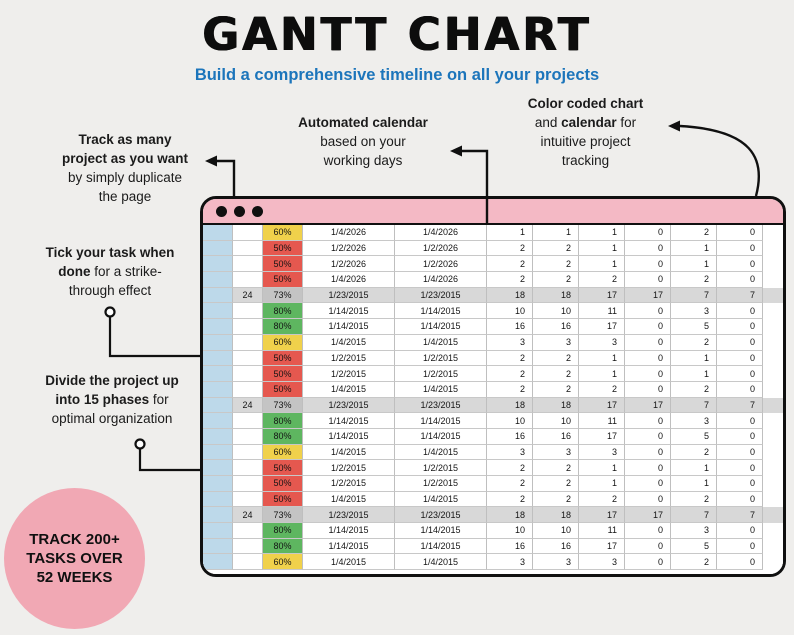 This screenshot has height=635, width=794. I want to click on cell-start-date: 1/2/2026, so click(349, 264).